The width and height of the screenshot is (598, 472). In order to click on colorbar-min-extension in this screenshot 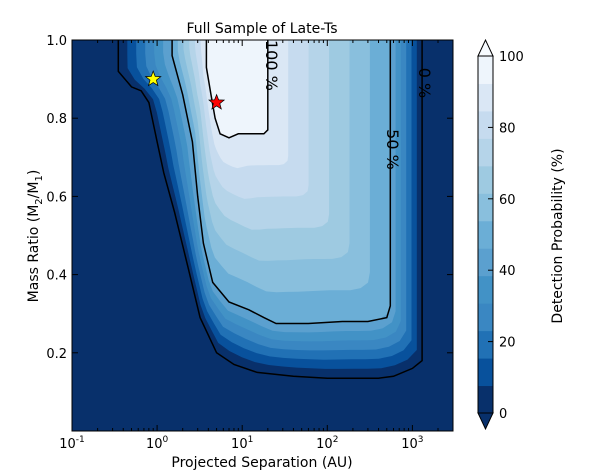, I will do `click(485, 421)`.